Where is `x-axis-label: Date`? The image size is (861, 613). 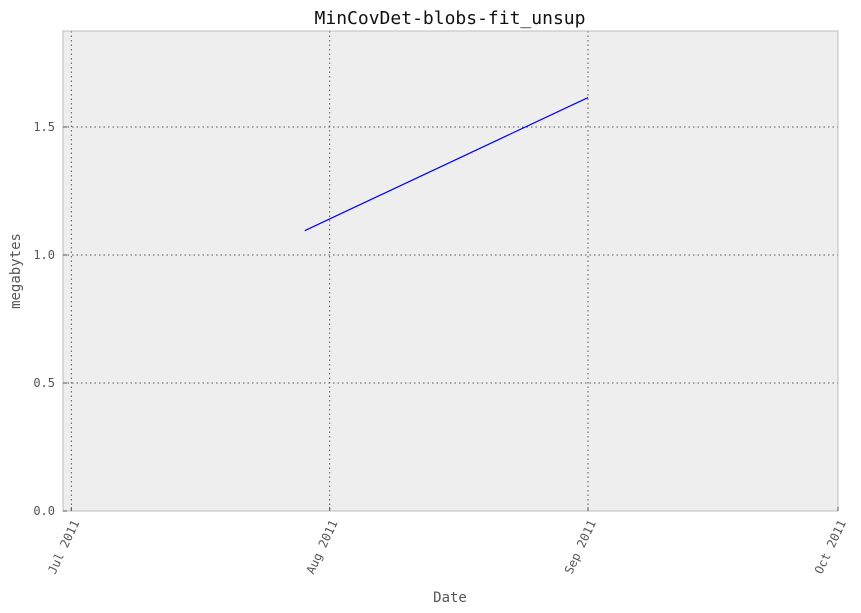 x-axis-label: Date is located at coordinates (450, 598).